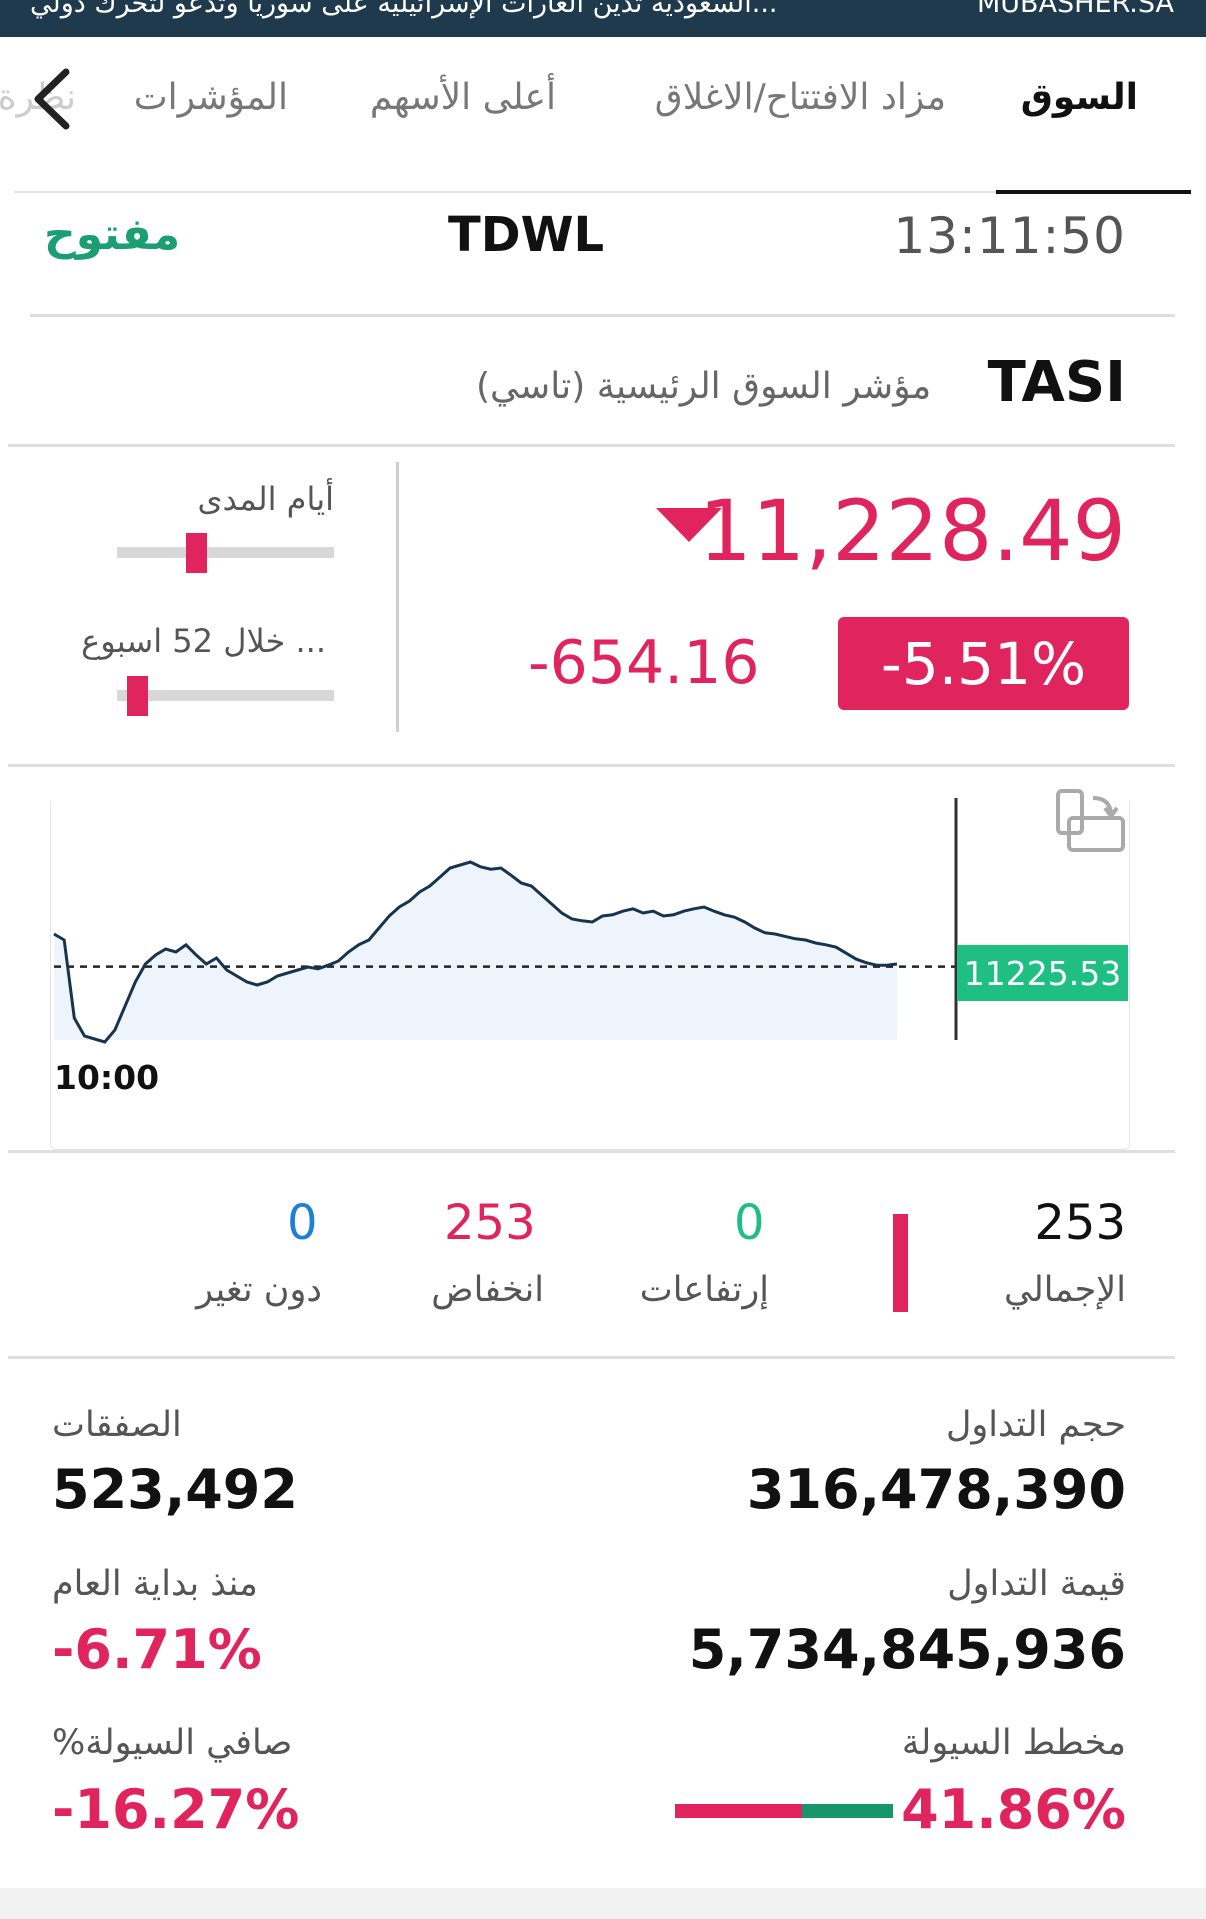 This screenshot has height=1919, width=1206. I want to click on intraday-chart-plot, so click(589, 925).